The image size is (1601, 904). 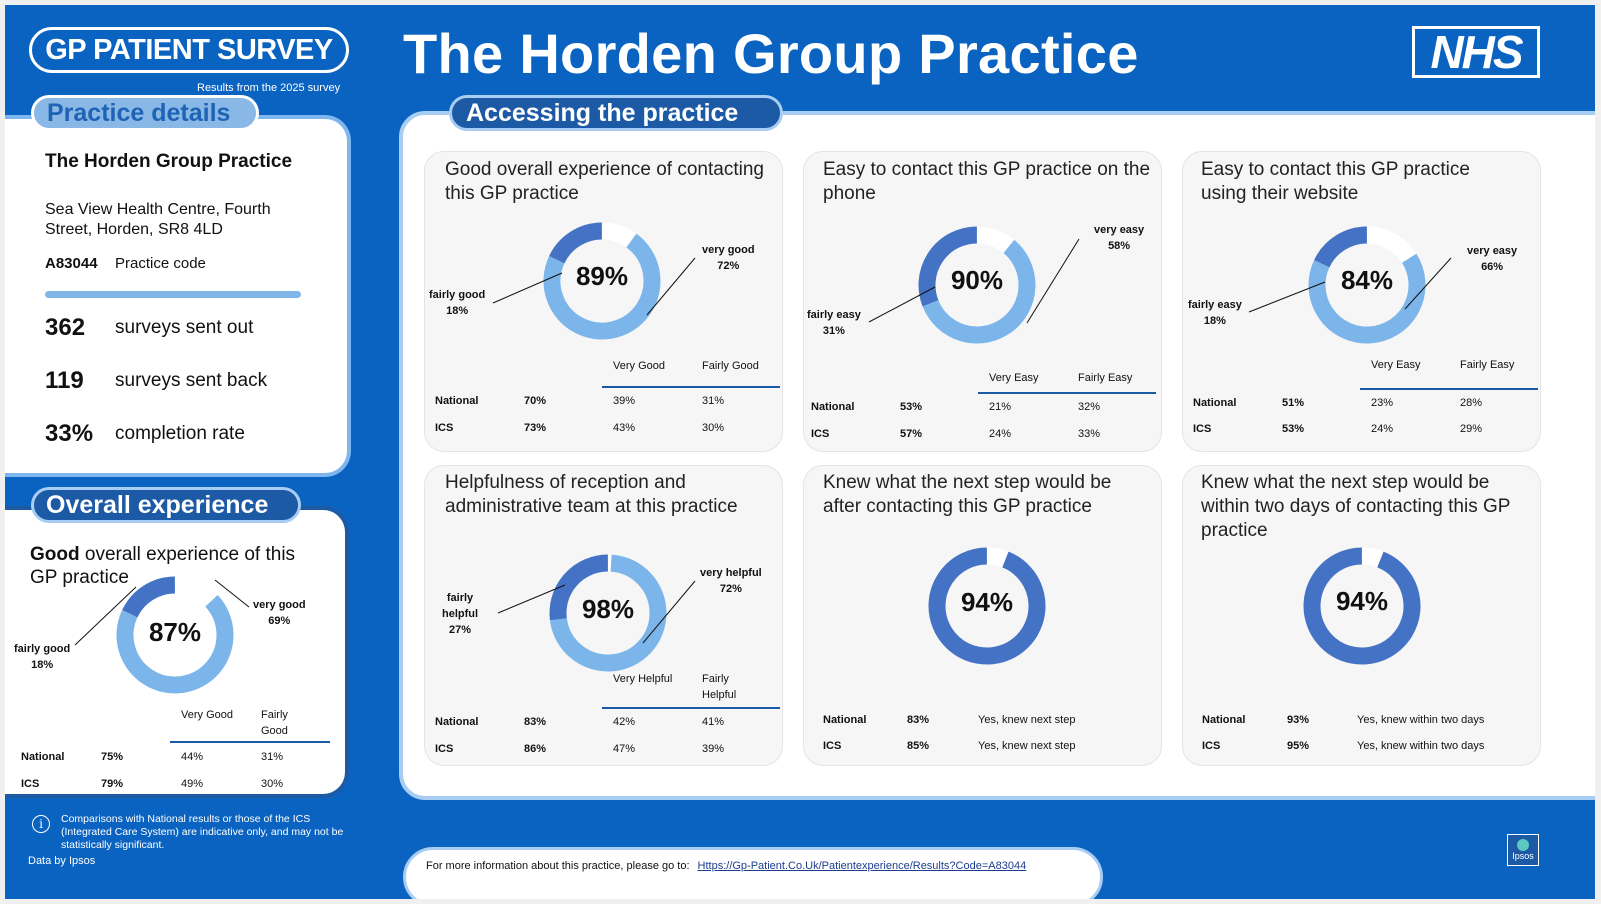 I want to click on label-name: fairly easy, so click(x=1215, y=305).